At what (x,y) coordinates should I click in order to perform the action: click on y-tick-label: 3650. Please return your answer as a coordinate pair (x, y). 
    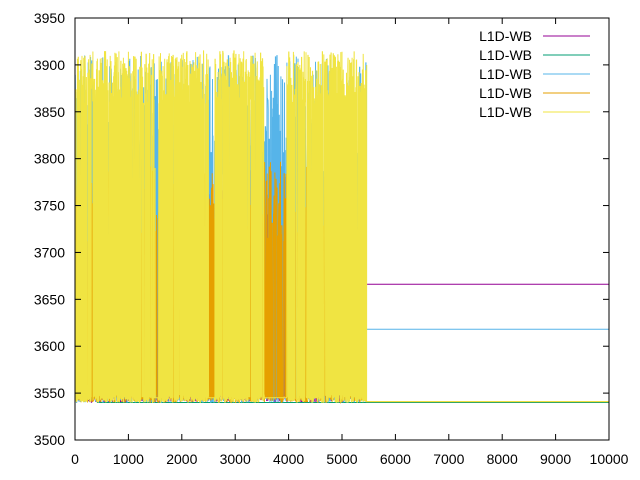
    Looking at the image, I should click on (49, 299).